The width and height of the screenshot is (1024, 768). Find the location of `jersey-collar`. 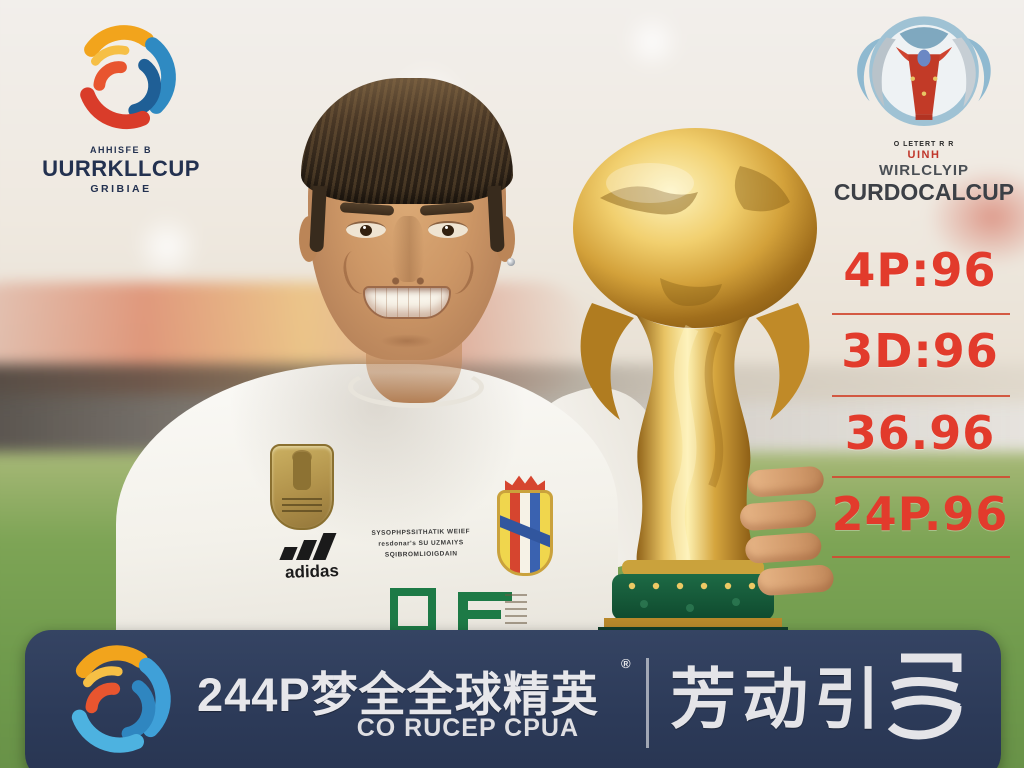

jersey-collar is located at coordinates (416, 387).